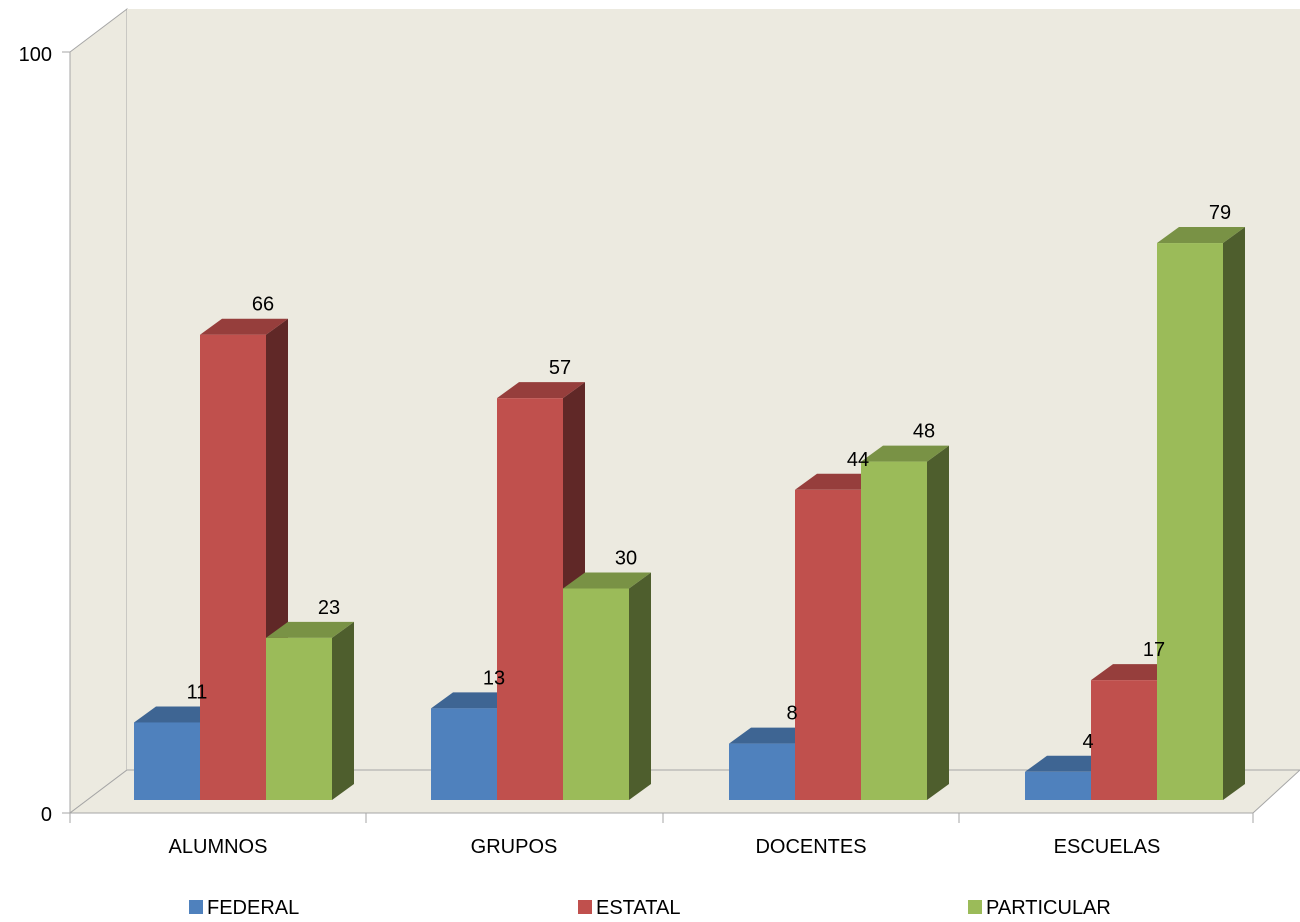  I want to click on data-label-estatal-alumnos: 66, so click(263, 305).